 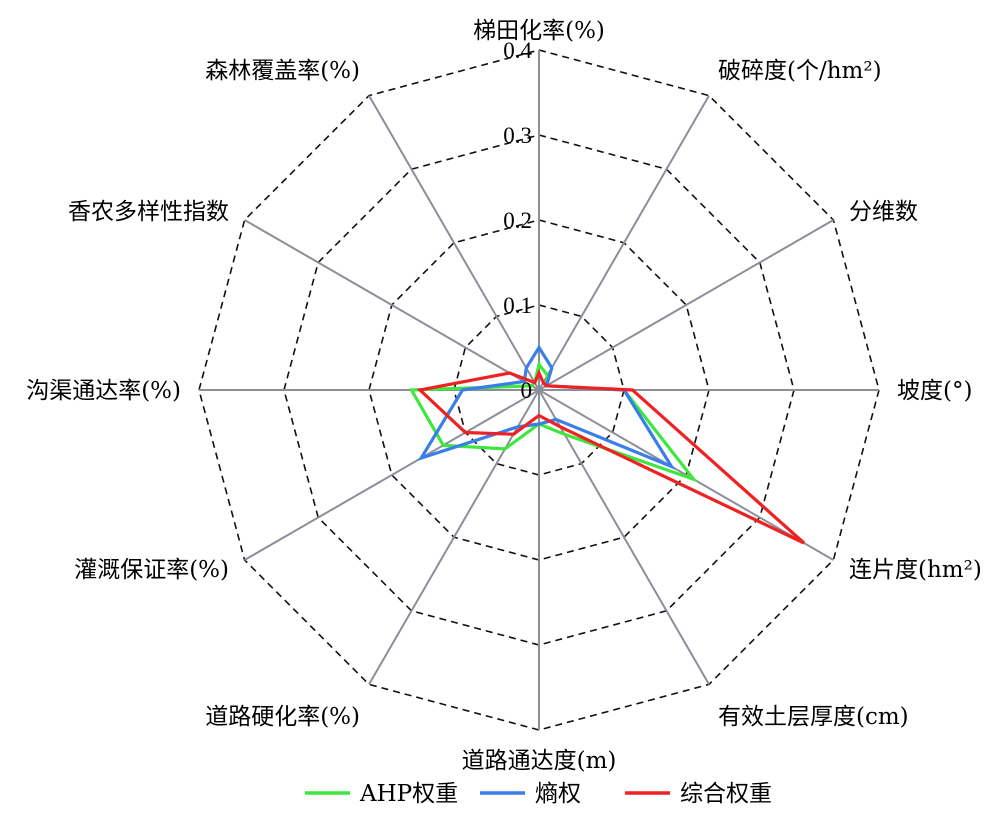 I want to click on axis-label-2: 分维数, so click(x=883, y=212).